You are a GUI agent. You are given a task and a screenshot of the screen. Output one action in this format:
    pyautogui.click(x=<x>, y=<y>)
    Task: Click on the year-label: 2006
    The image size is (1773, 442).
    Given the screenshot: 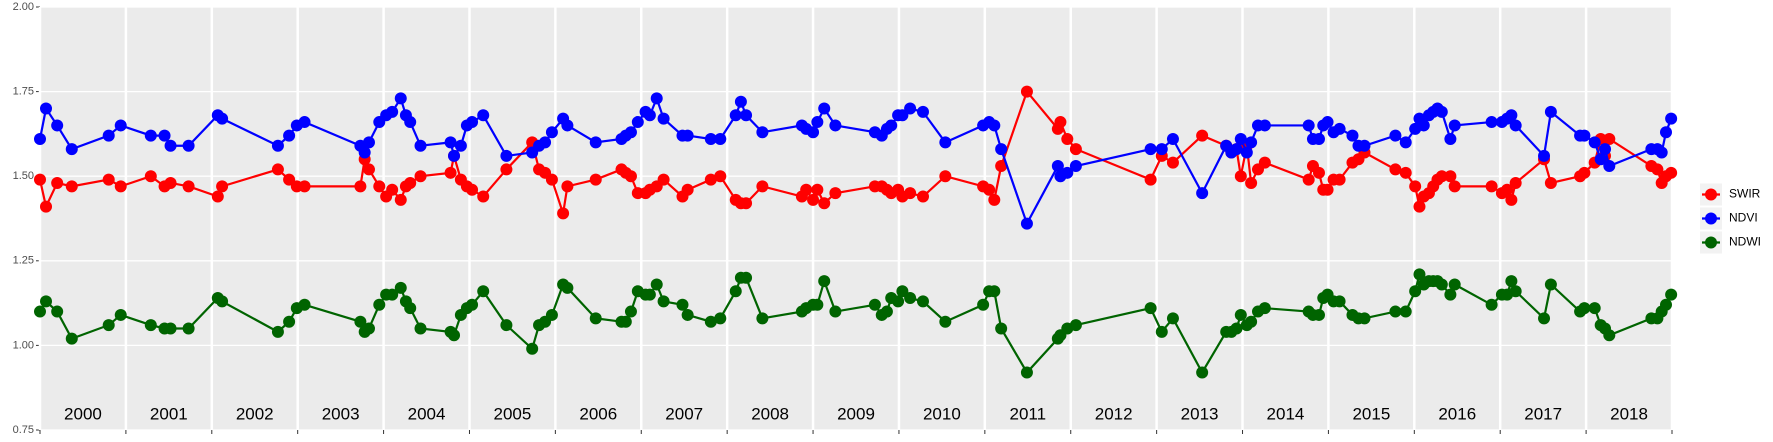 What is the action you would take?
    pyautogui.click(x=598, y=413)
    